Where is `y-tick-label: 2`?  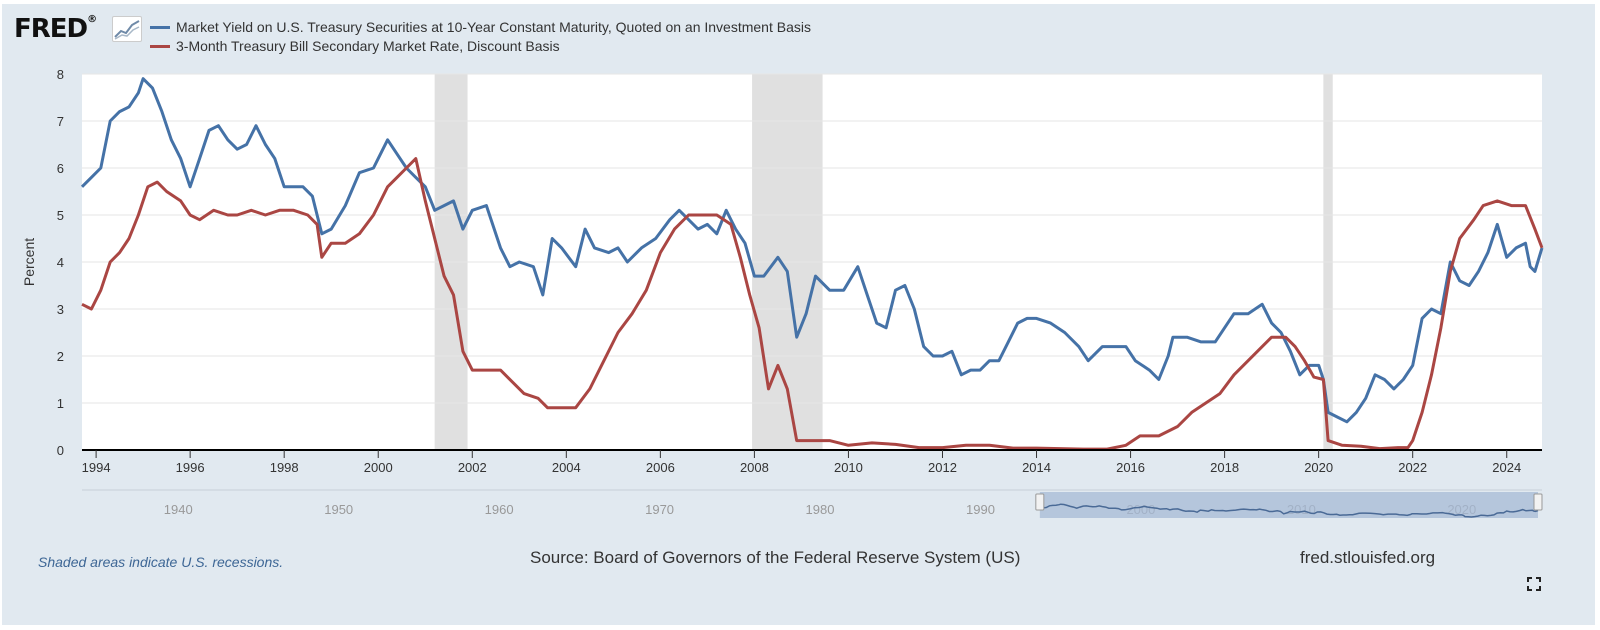
y-tick-label: 2 is located at coordinates (60, 356).